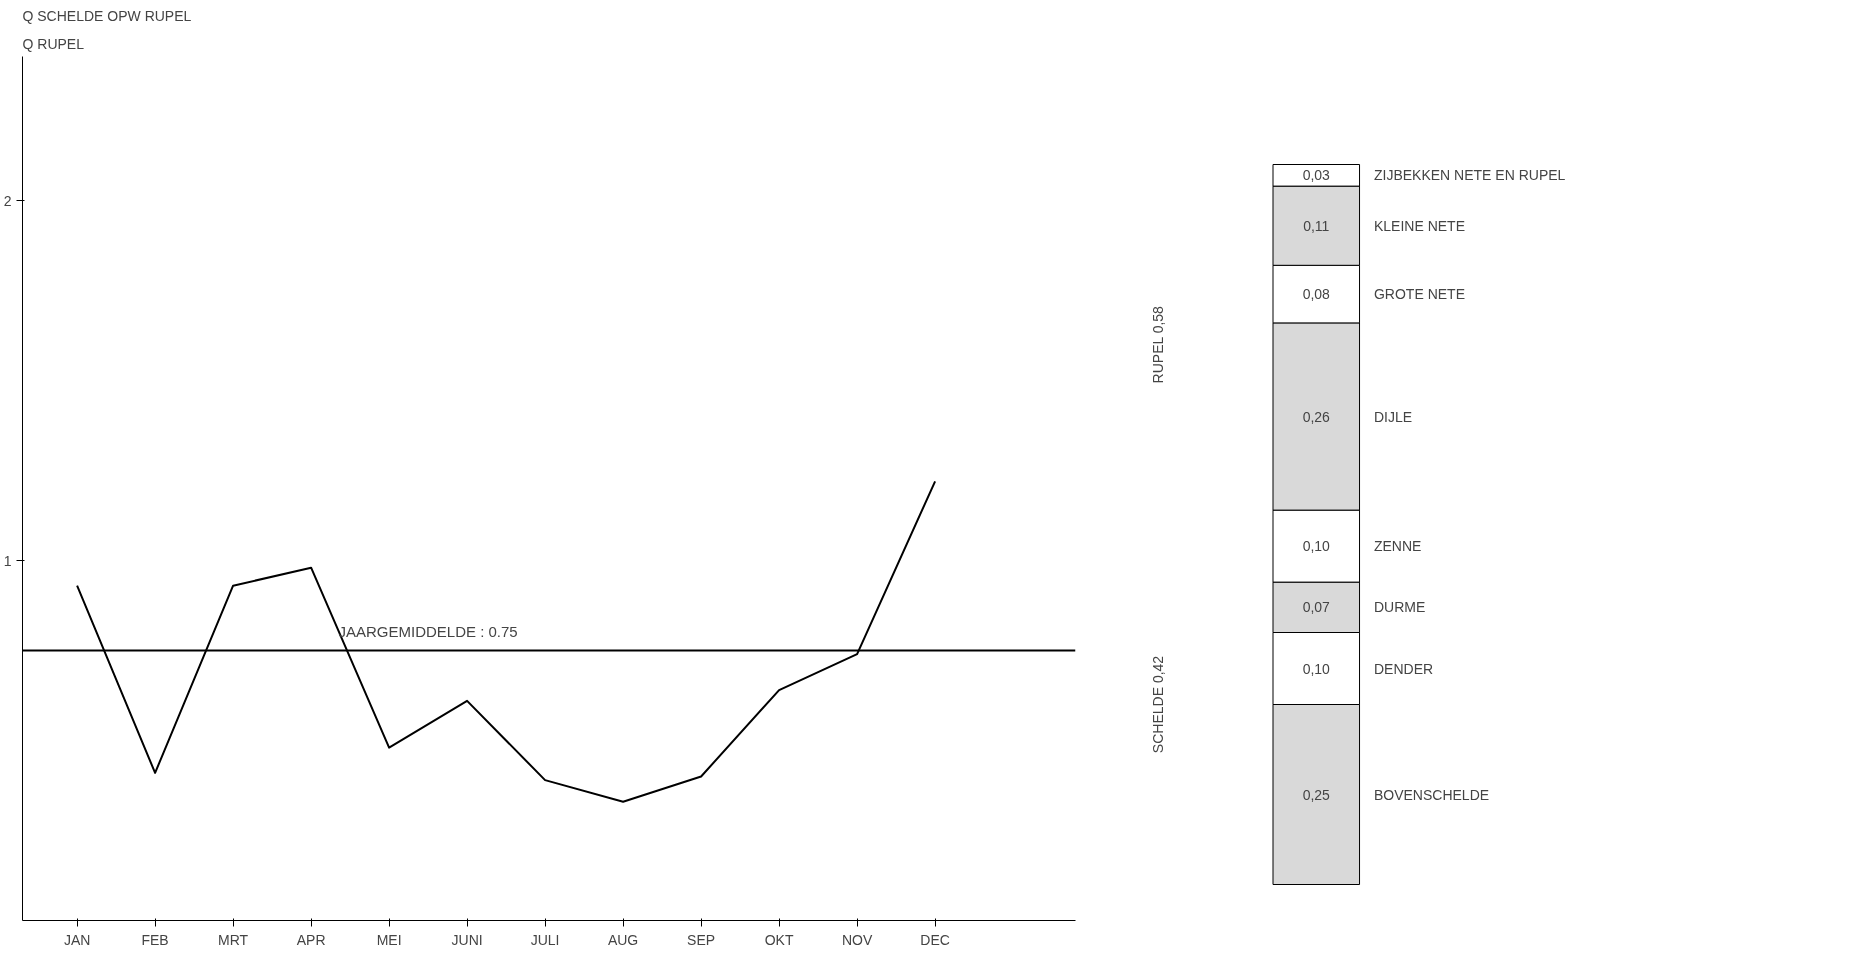 The width and height of the screenshot is (1863, 973). I want to click on series-label: ZIJBEKKEN NETE EN RUPEL, so click(1469, 175).